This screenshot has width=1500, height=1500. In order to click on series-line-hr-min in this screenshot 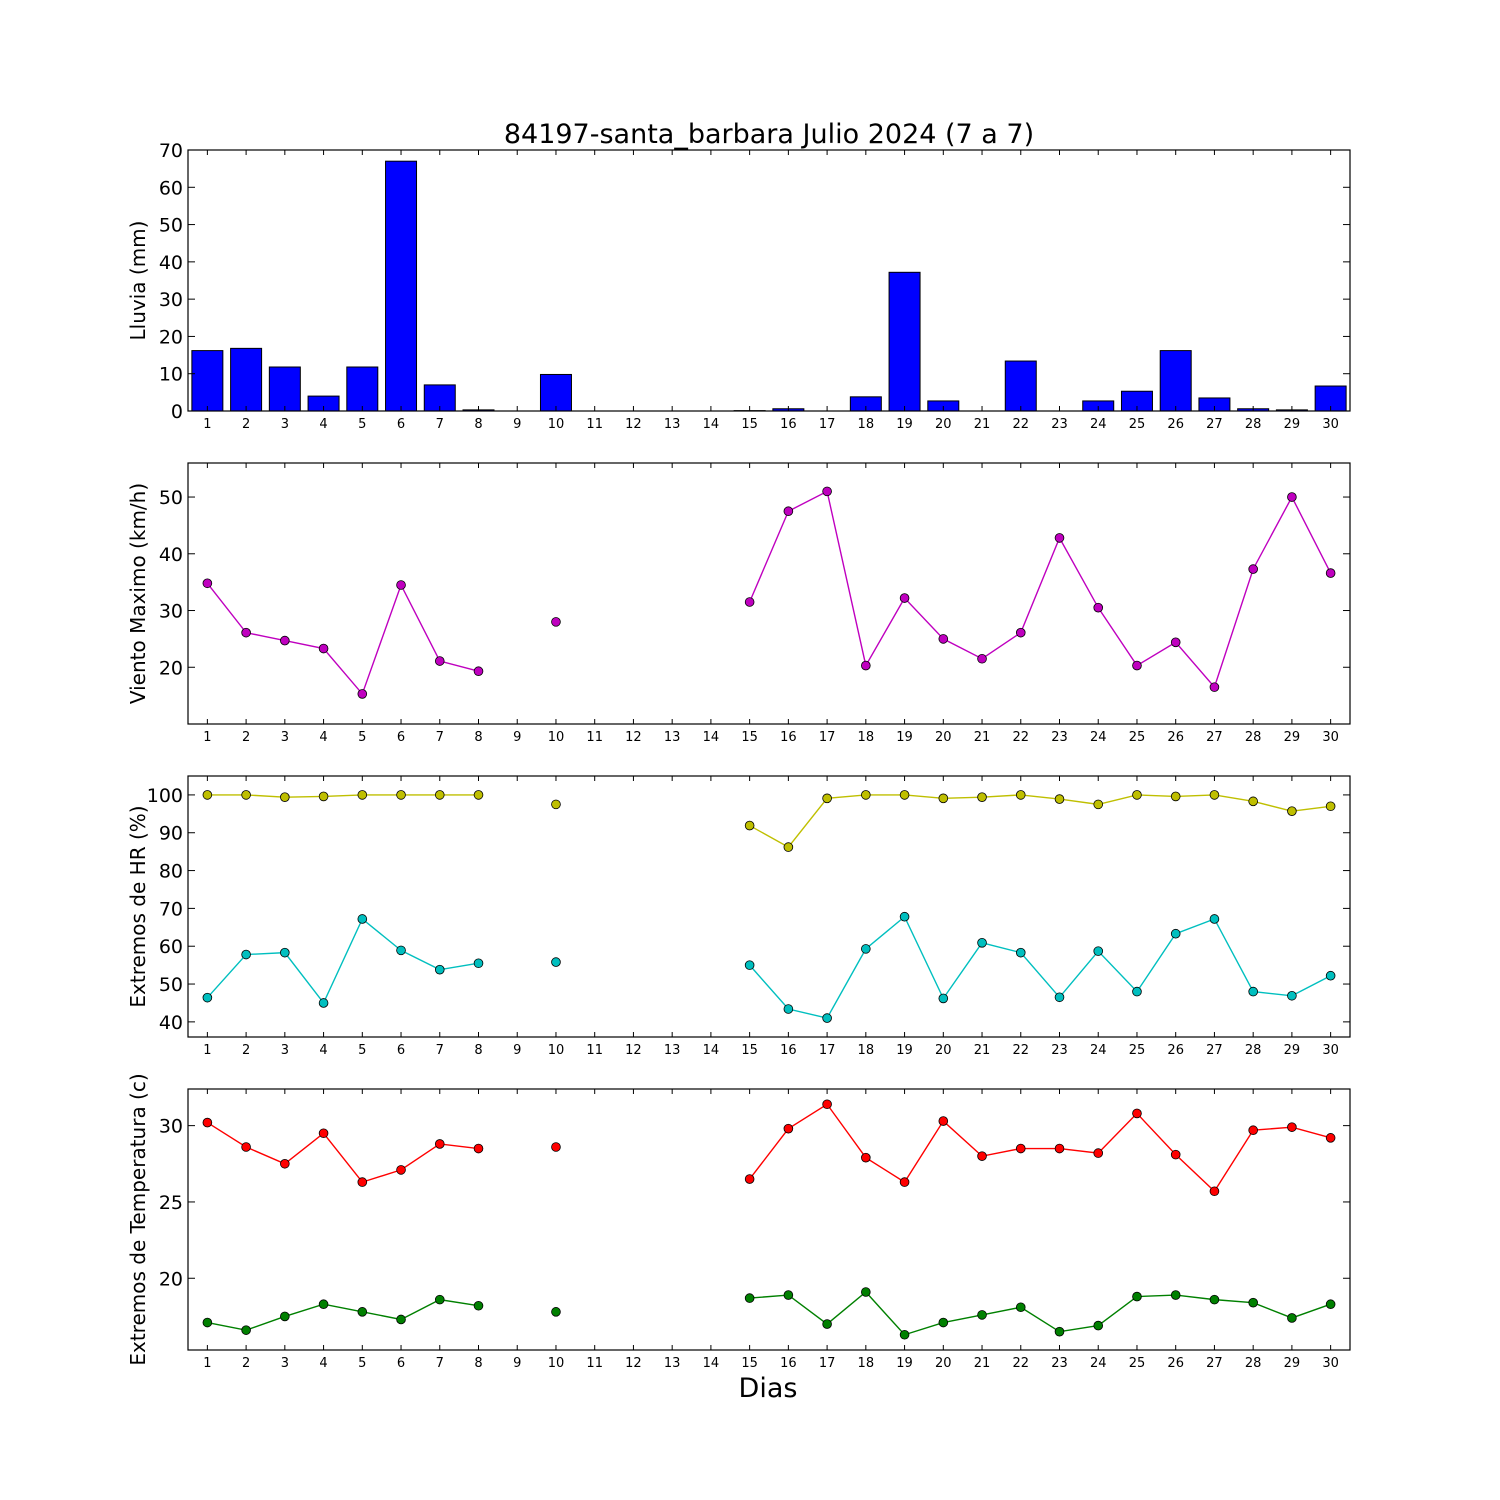, I will do `click(1040, 967)`.